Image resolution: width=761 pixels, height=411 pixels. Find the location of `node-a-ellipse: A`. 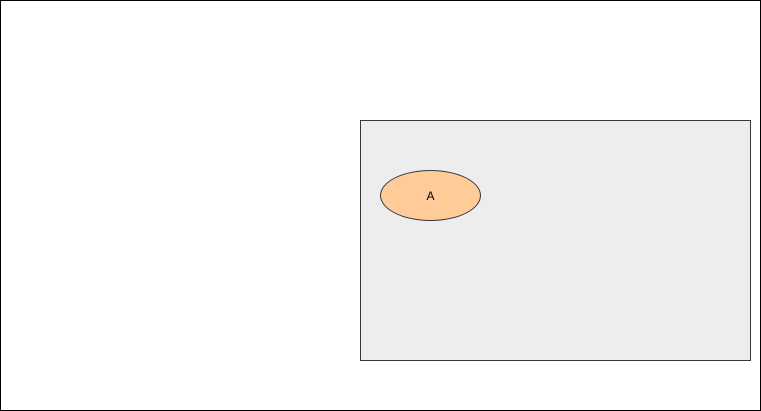

node-a-ellipse: A is located at coordinates (430, 195).